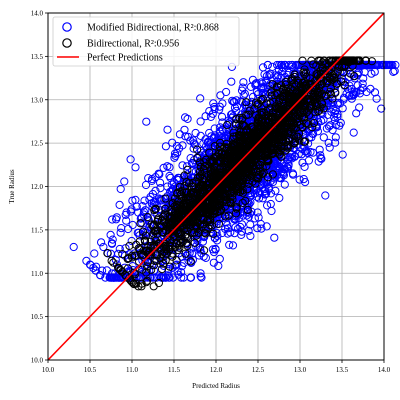  Describe the element at coordinates (37, 274) in the screenshot. I see `y-tick-label: 11.0` at that location.